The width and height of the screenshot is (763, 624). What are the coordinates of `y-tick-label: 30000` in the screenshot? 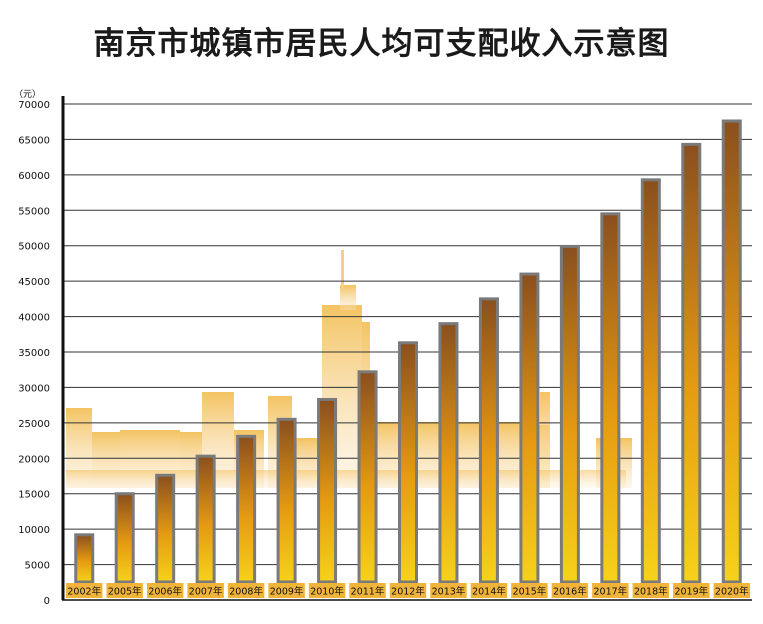 It's located at (34, 388).